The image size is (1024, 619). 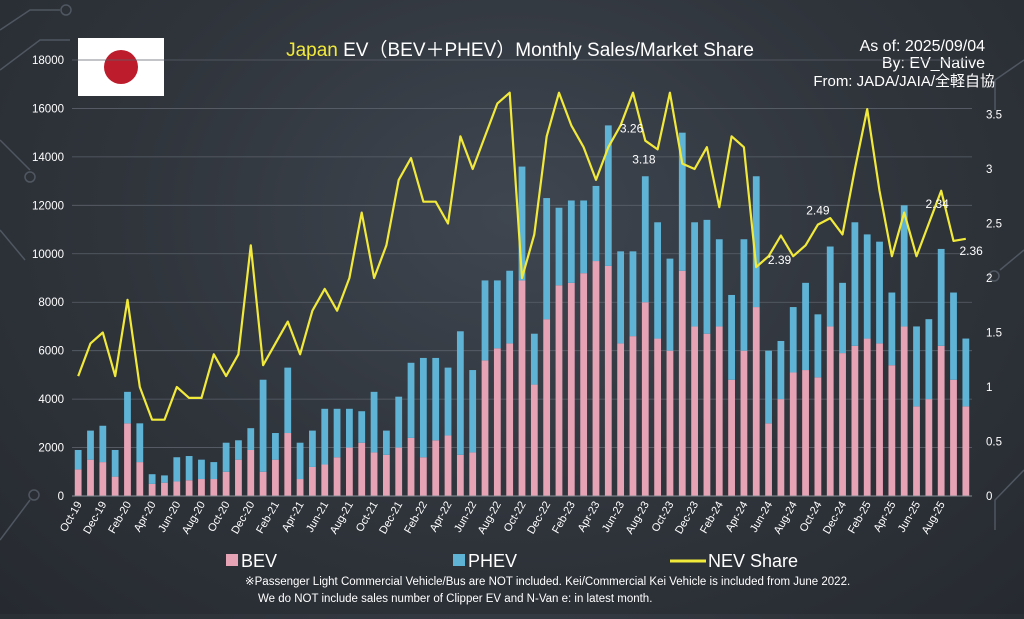 What do you see at coordinates (232, 560) in the screenshot?
I see `legend-bev-swatch` at bounding box center [232, 560].